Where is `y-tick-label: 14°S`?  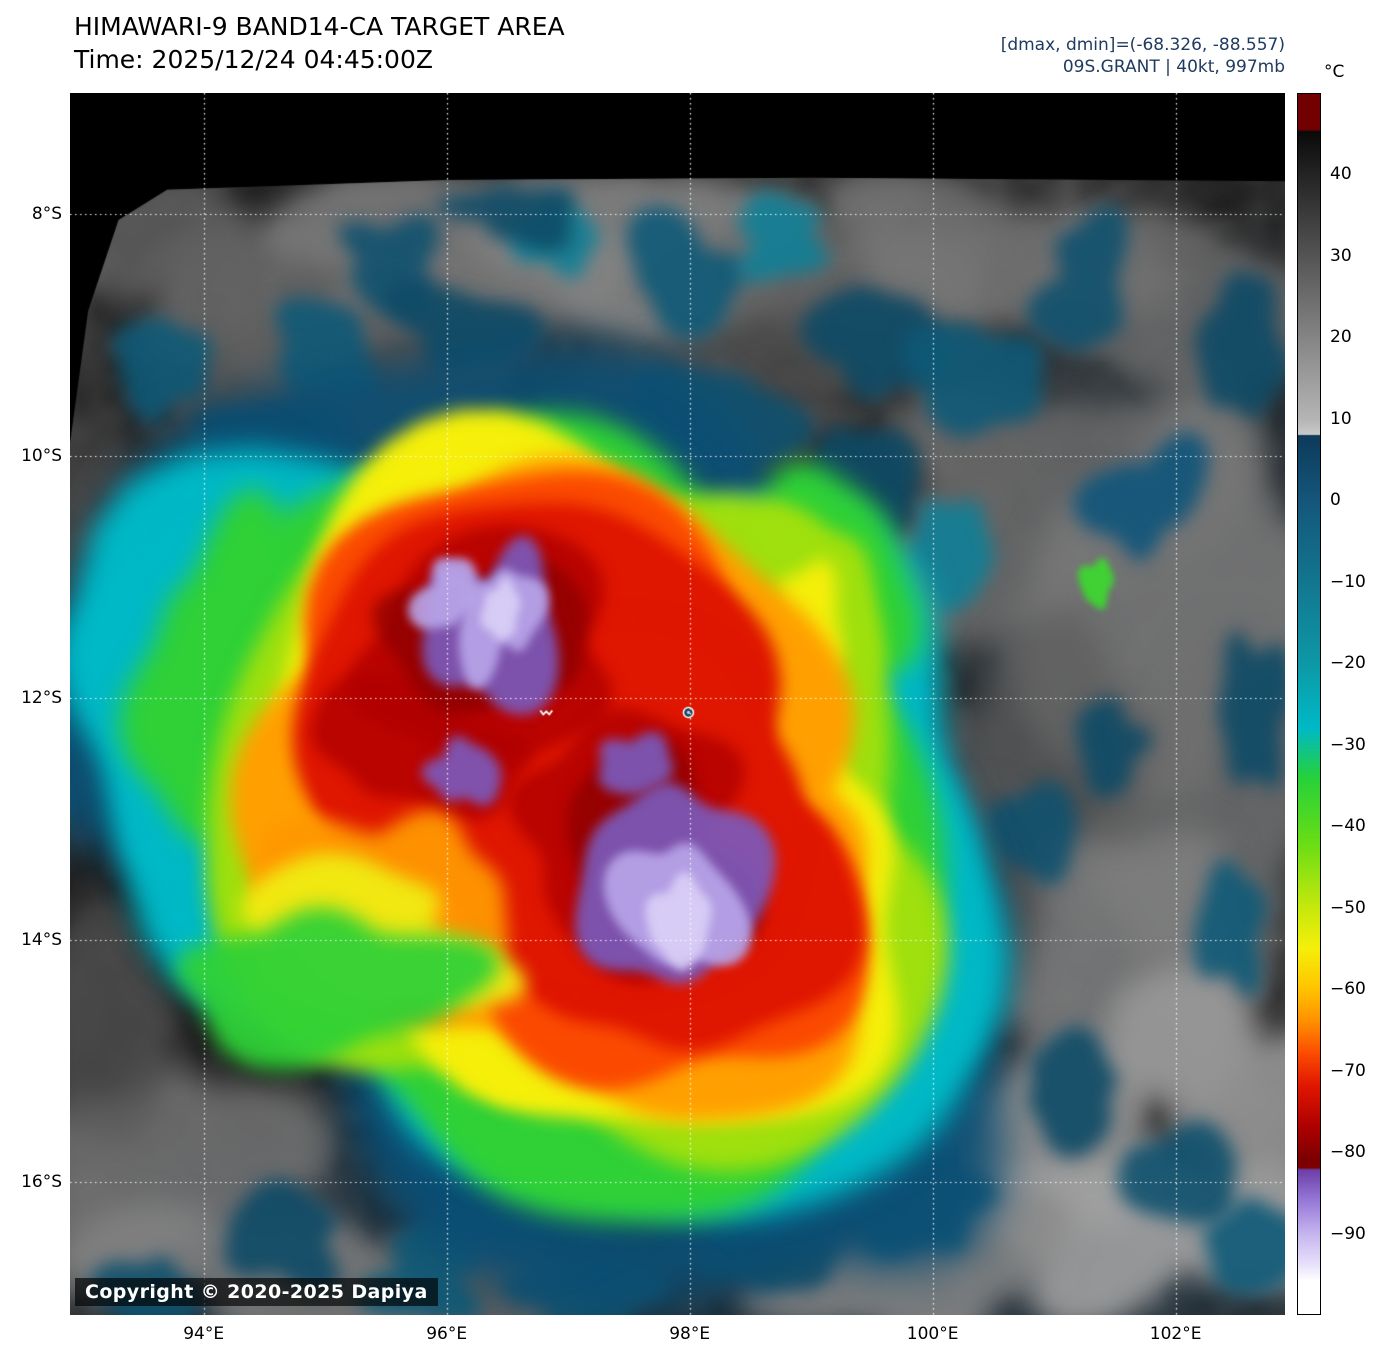
y-tick-label: 14°S is located at coordinates (41, 939).